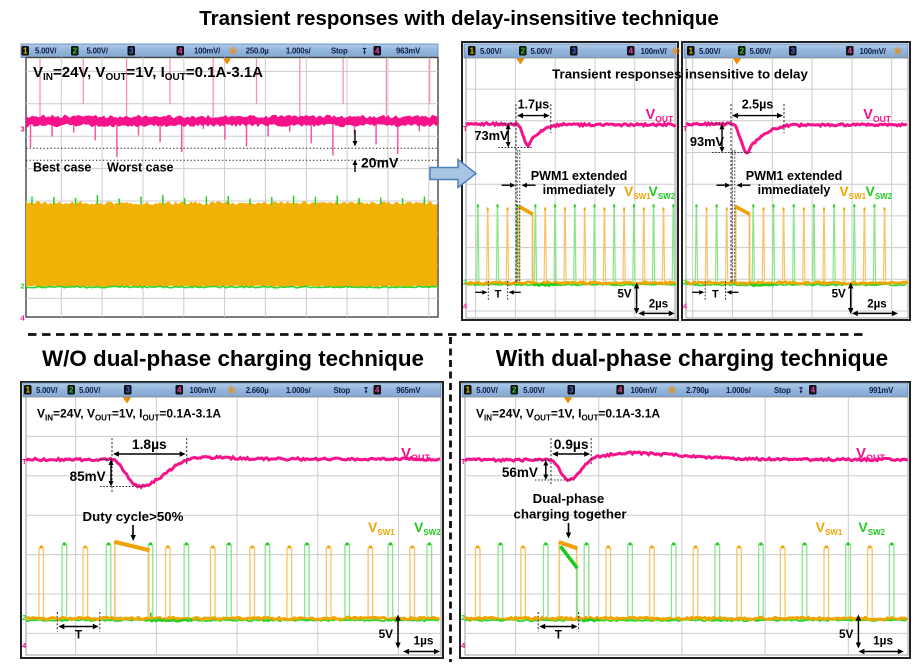 This screenshot has width=917, height=666. I want to click on svg-text: 963mV, so click(408, 51).